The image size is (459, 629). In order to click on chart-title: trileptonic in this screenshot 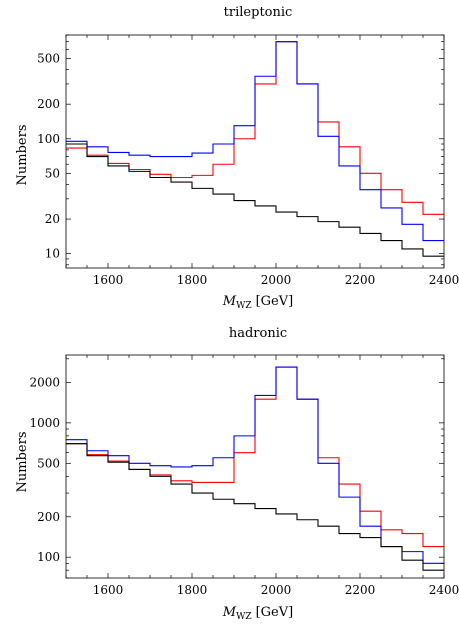, I will do `click(258, 12)`.